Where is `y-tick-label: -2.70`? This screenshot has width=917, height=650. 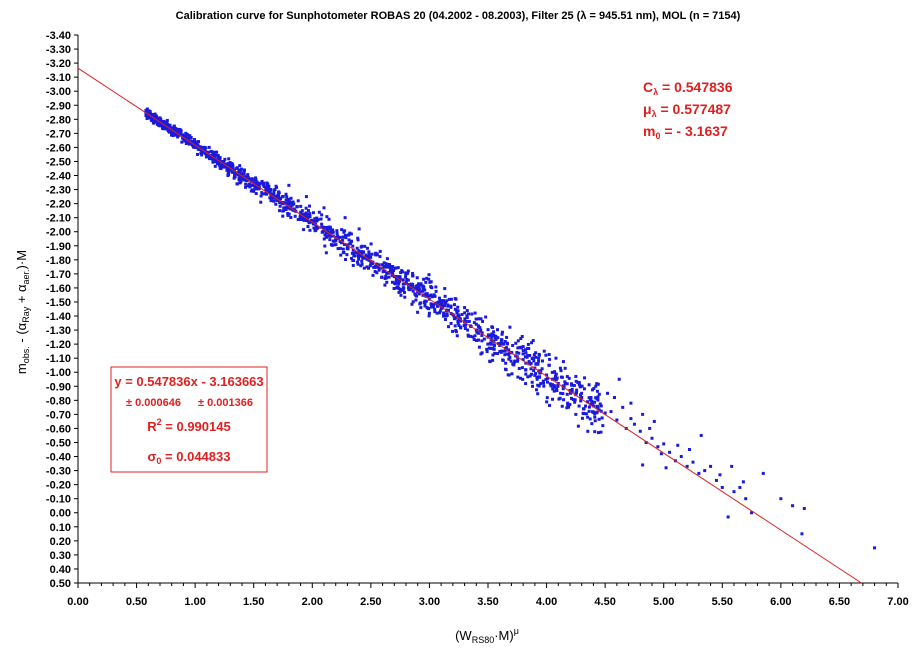 y-tick-label: -2.70 is located at coordinates (58, 134).